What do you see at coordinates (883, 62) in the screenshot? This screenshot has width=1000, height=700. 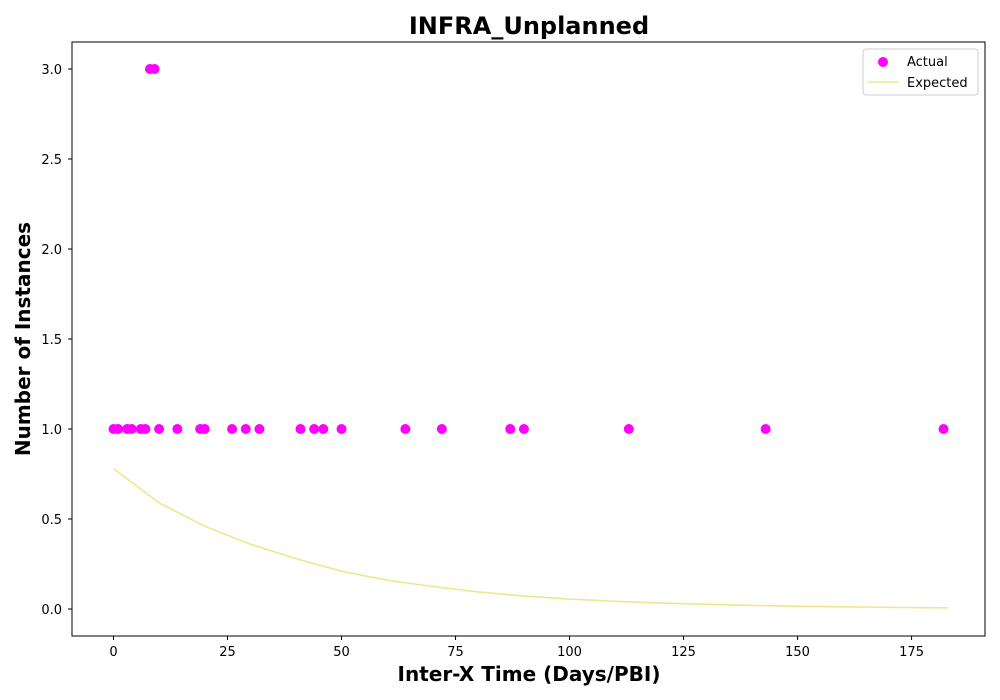 I see `legend-actual-marker` at bounding box center [883, 62].